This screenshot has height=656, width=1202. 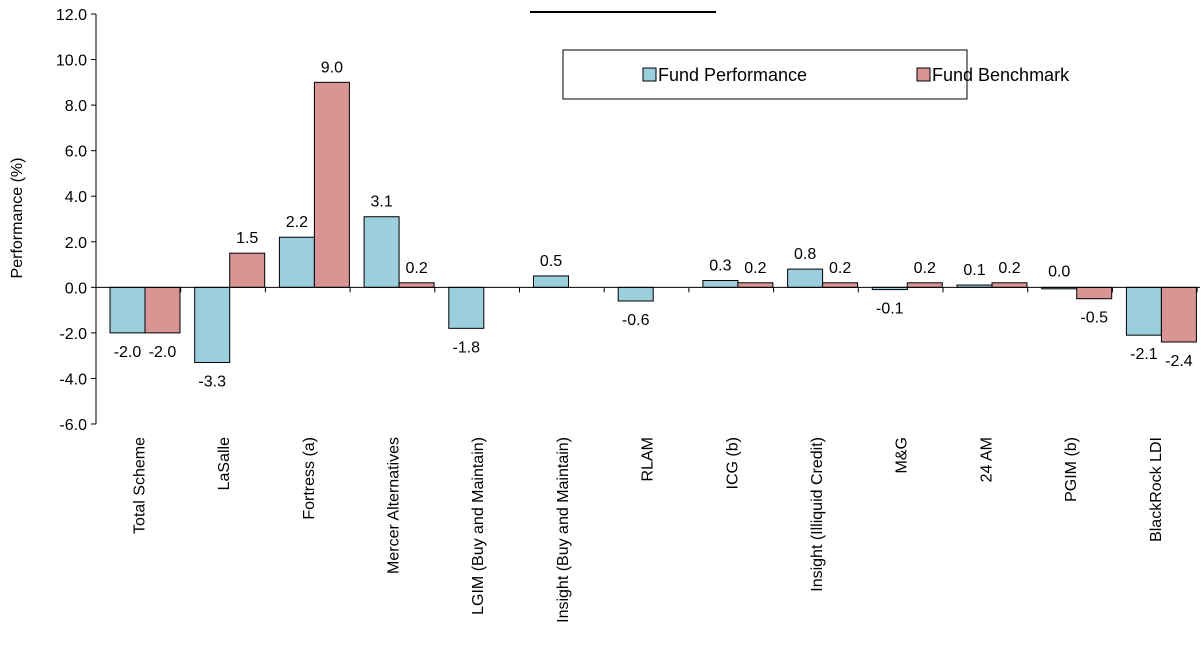 What do you see at coordinates (925, 268) in the screenshot?
I see `data-label-fund-benchmark-m-g: 0.2` at bounding box center [925, 268].